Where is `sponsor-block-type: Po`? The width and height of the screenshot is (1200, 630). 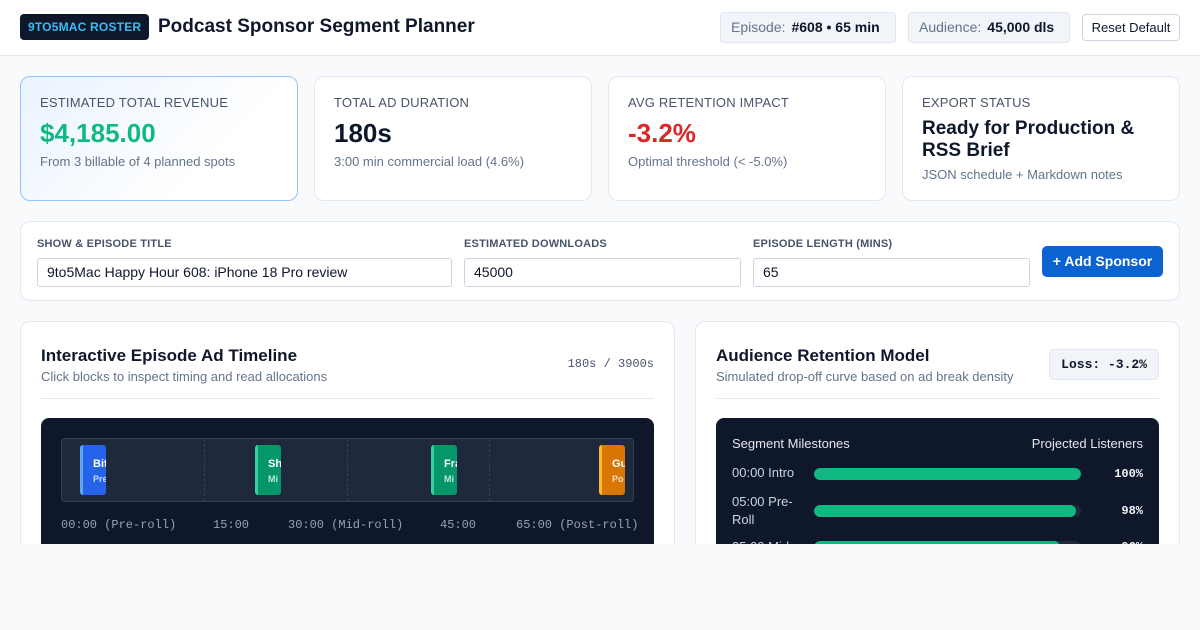 sponsor-block-type: Po is located at coordinates (618, 479).